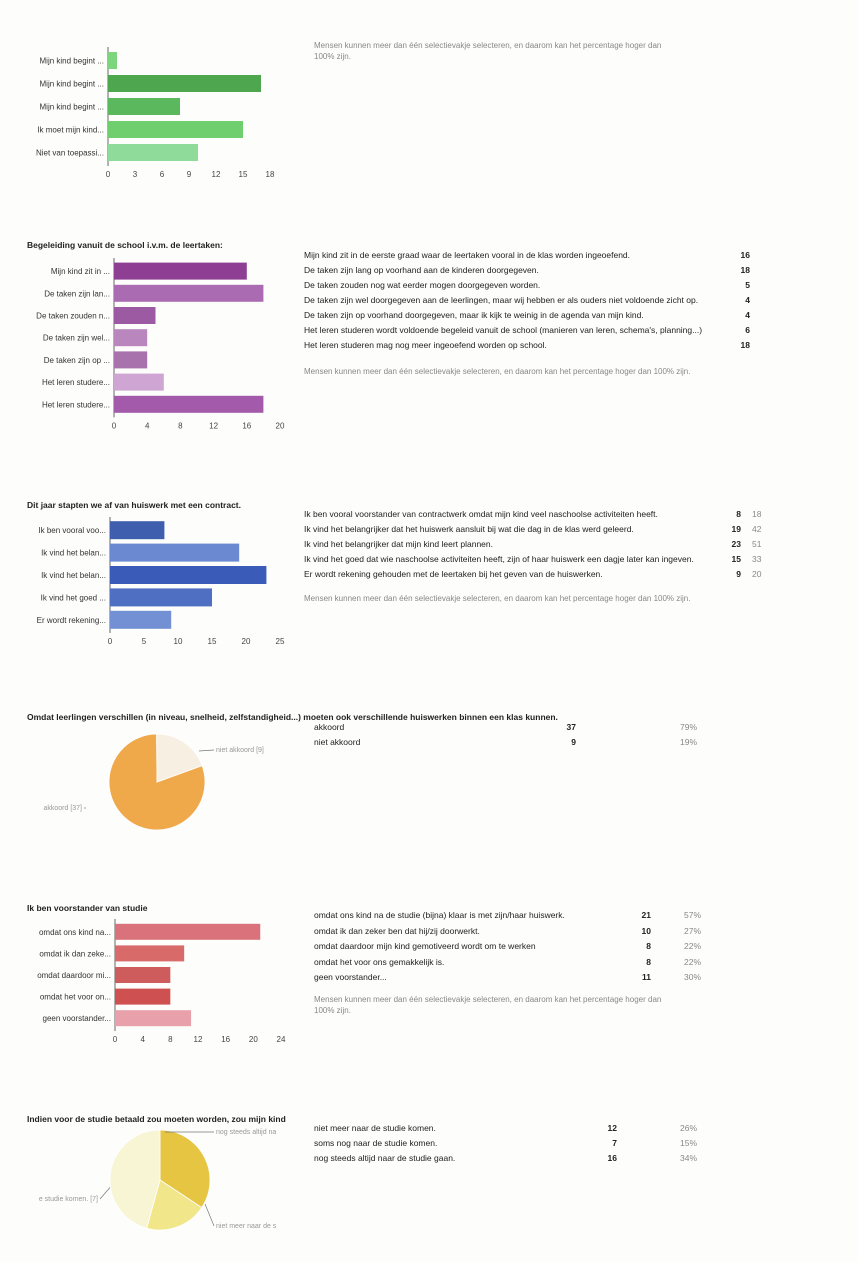 The height and width of the screenshot is (1262, 858). I want to click on slice-callout-label: e studie komen. [7], so click(68, 1199).